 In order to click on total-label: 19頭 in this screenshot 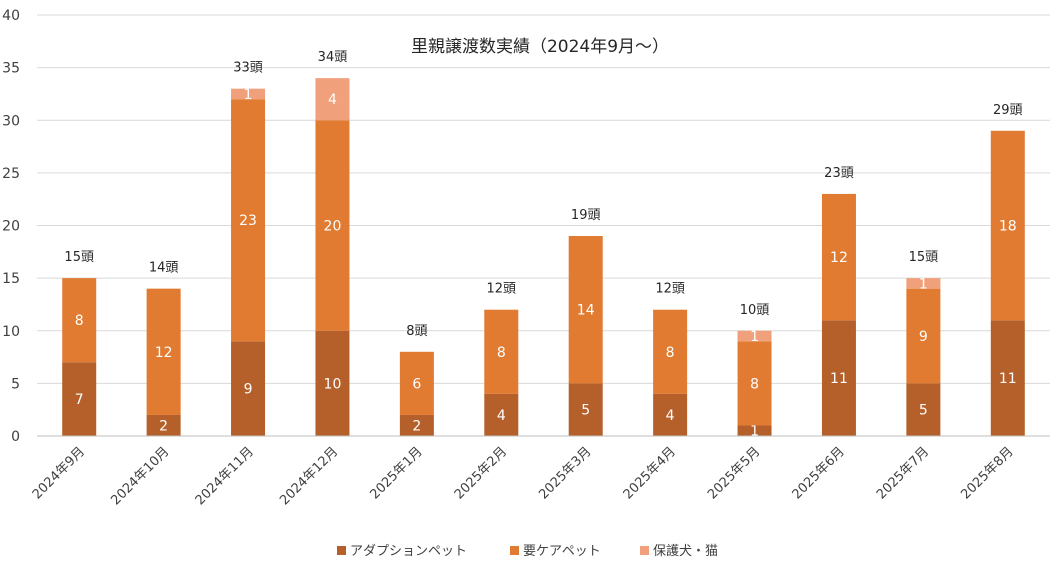, I will do `click(586, 215)`.